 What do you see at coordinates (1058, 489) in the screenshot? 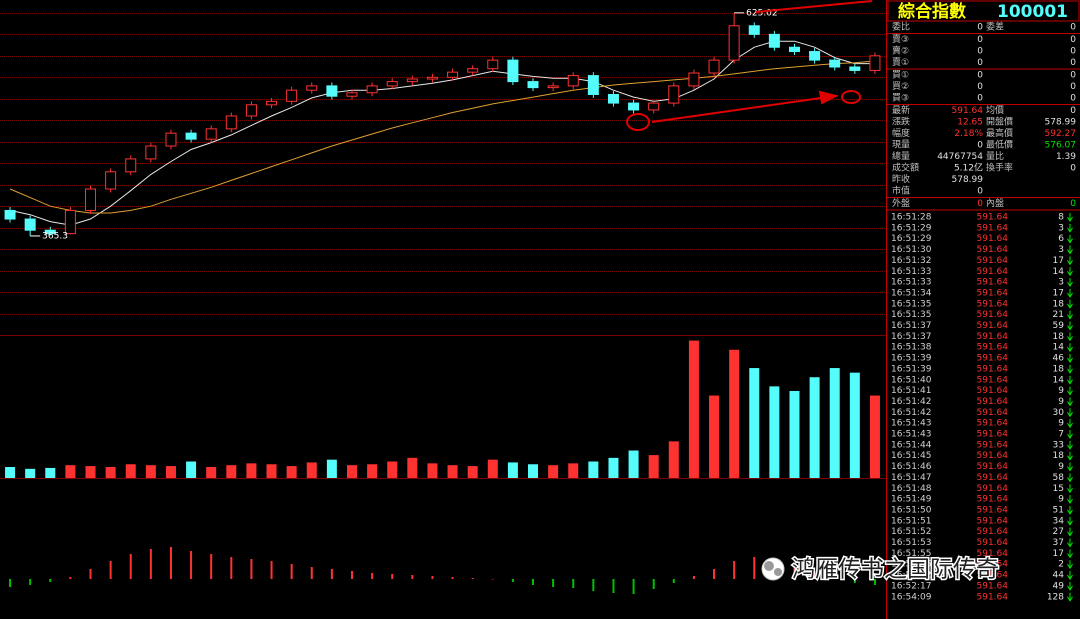
I see `trade-volume: 15` at bounding box center [1058, 489].